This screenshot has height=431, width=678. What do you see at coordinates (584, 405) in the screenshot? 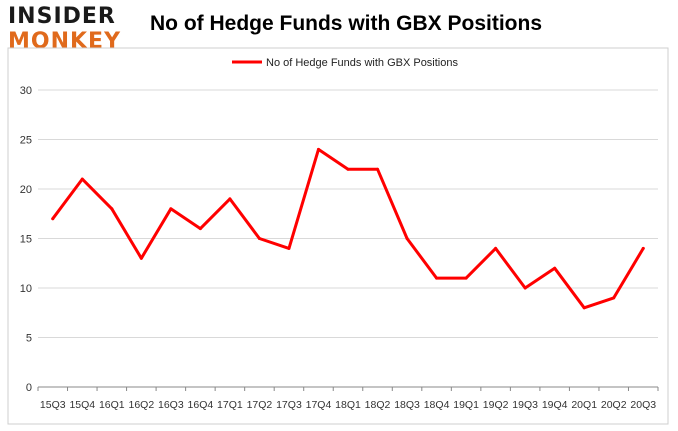
I see `x-tick-label: 20Q1` at bounding box center [584, 405].